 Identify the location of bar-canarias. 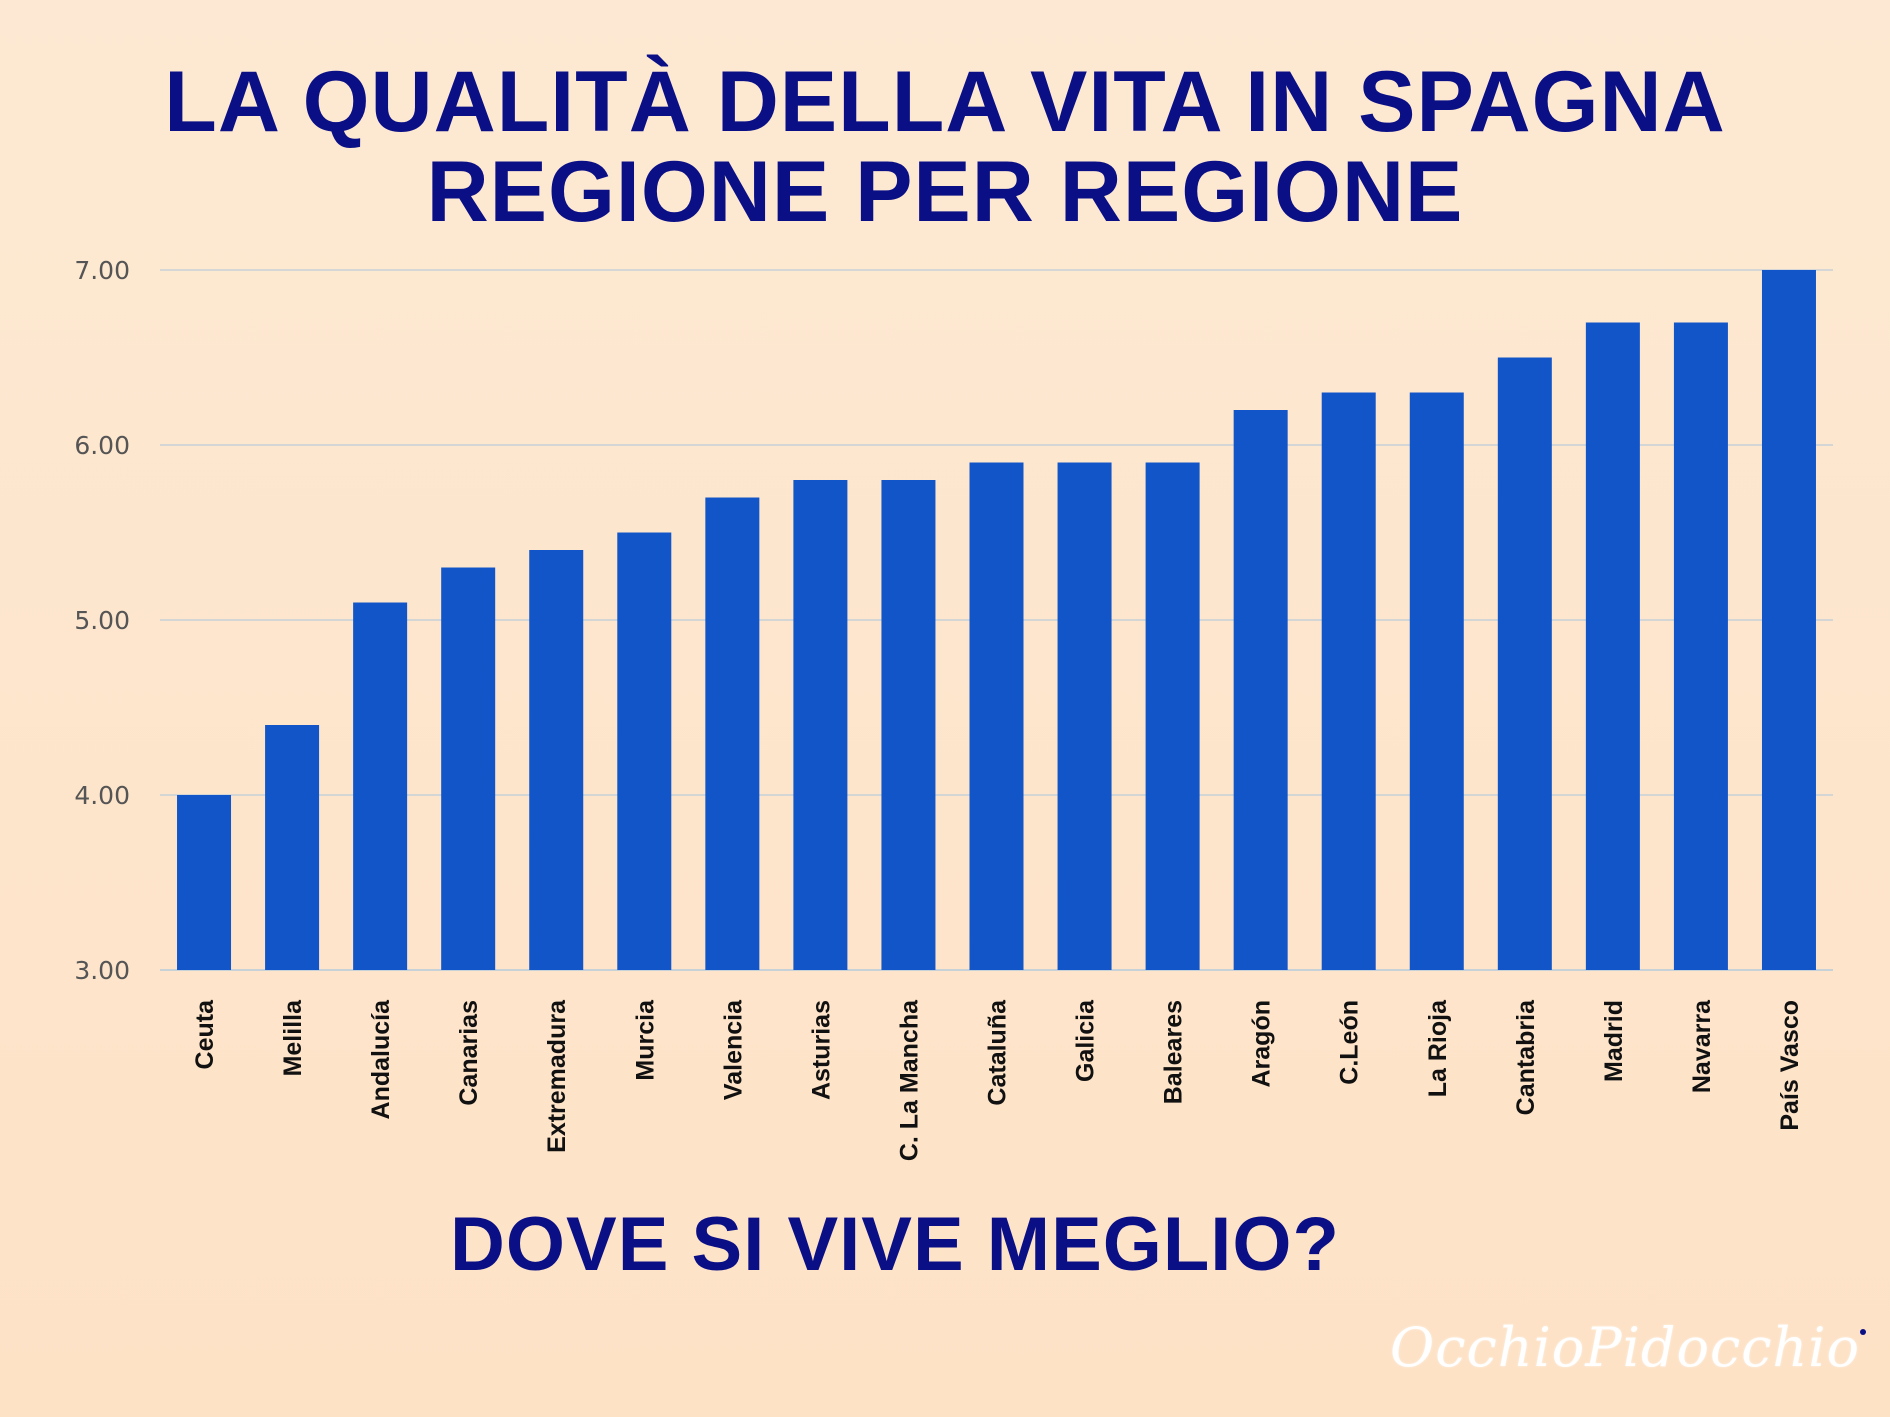
(468, 768).